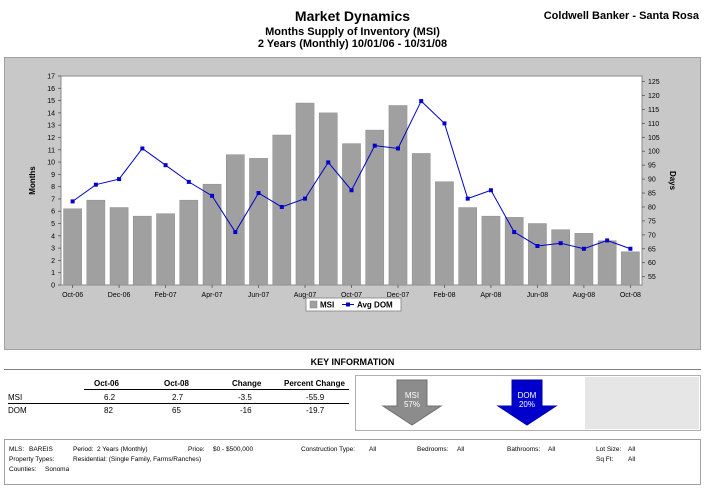  Describe the element at coordinates (605, 459) in the screenshot. I see `sqft-label: Sq Ft:` at that location.